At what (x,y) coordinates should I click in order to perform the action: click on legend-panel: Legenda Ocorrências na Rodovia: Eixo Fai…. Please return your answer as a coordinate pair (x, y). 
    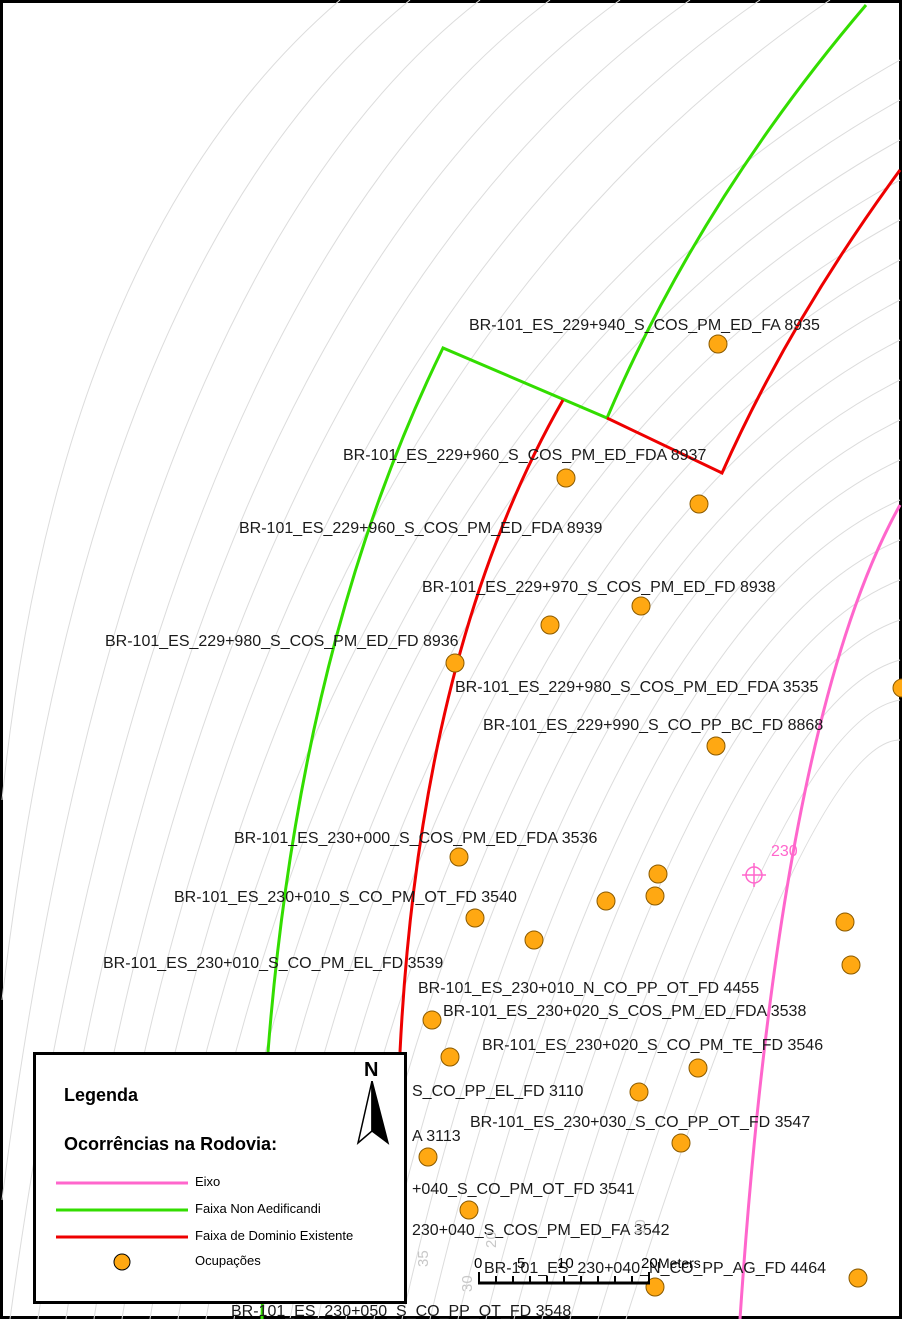
    Looking at the image, I should click on (220, 1178).